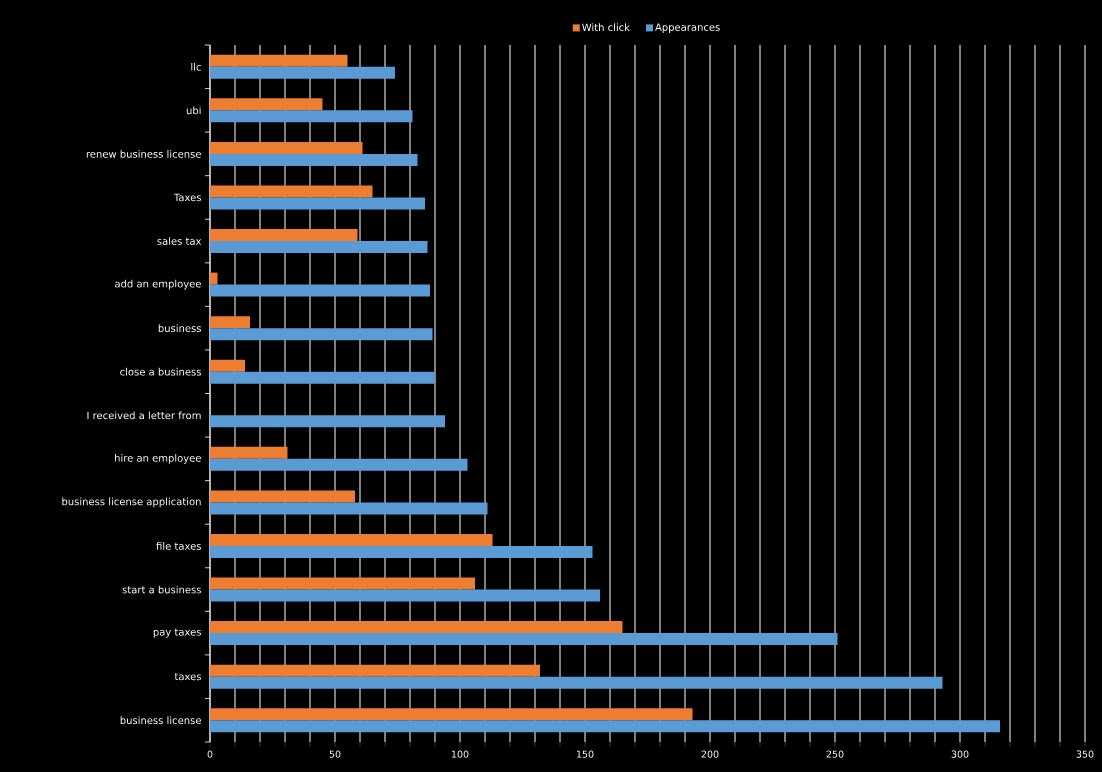 The width and height of the screenshot is (1102, 772). Describe the element at coordinates (835, 754) in the screenshot. I see `x-tick-label: 250` at that location.